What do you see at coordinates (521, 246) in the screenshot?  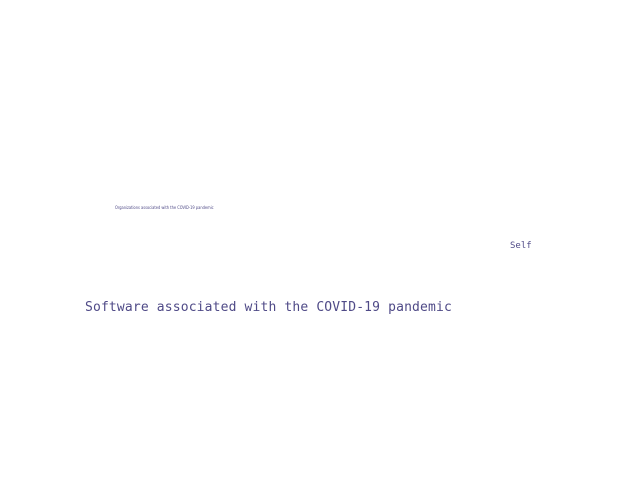 I see `self-link: Self` at bounding box center [521, 246].